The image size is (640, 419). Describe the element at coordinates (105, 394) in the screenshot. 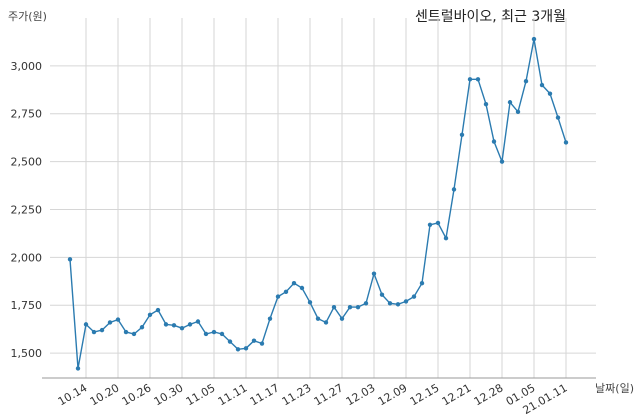

I see `x-tick-label: 10.20` at that location.